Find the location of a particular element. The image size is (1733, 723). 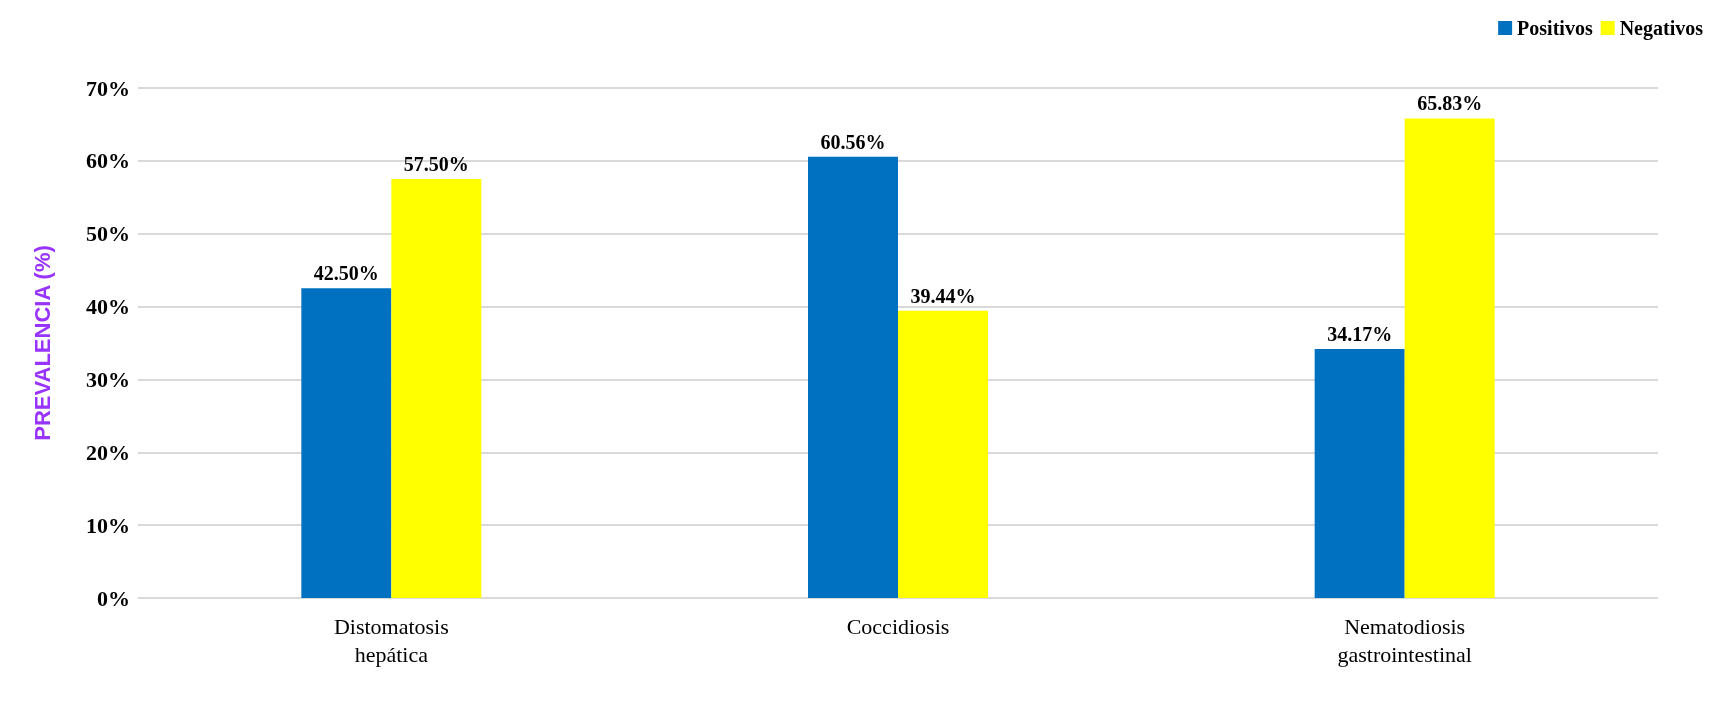

data-label: 42.50% is located at coordinates (346, 273).